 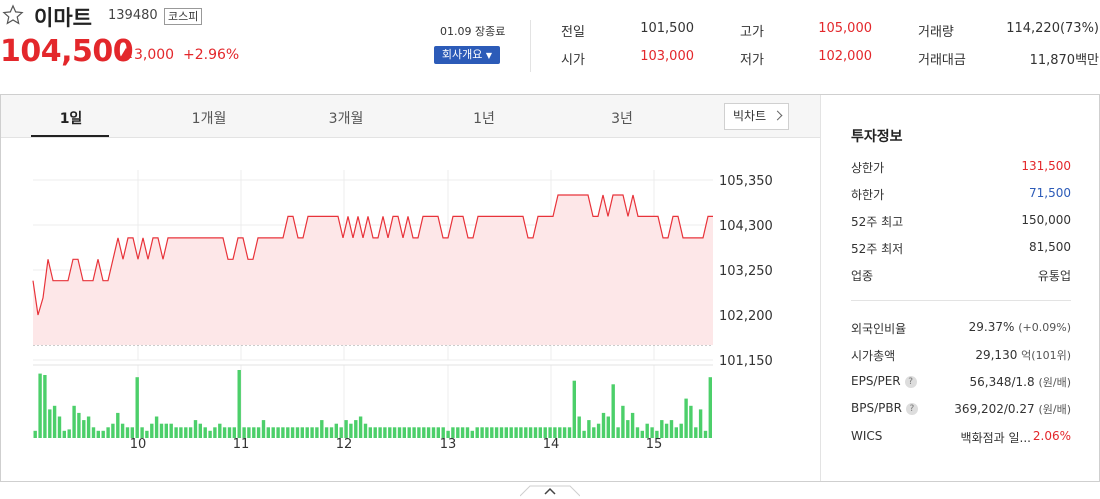 I want to click on active-tab-indicator, so click(x=70, y=136).